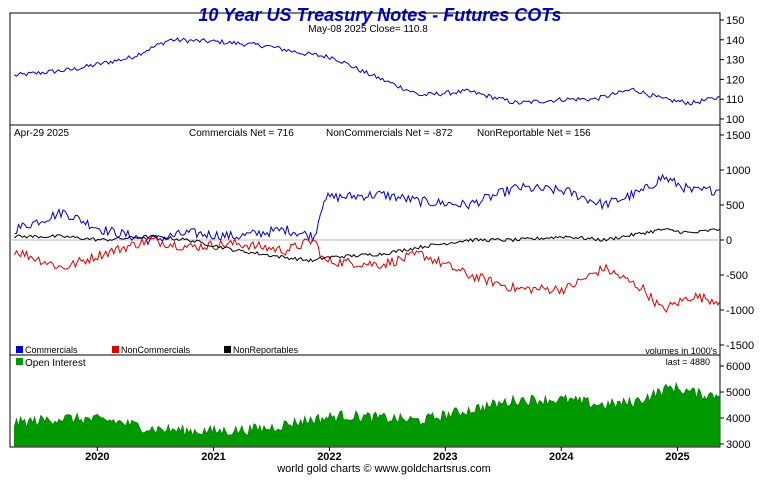 The image size is (760, 480). What do you see at coordinates (735, 100) in the screenshot?
I see `y-tick-label: 110` at bounding box center [735, 100].